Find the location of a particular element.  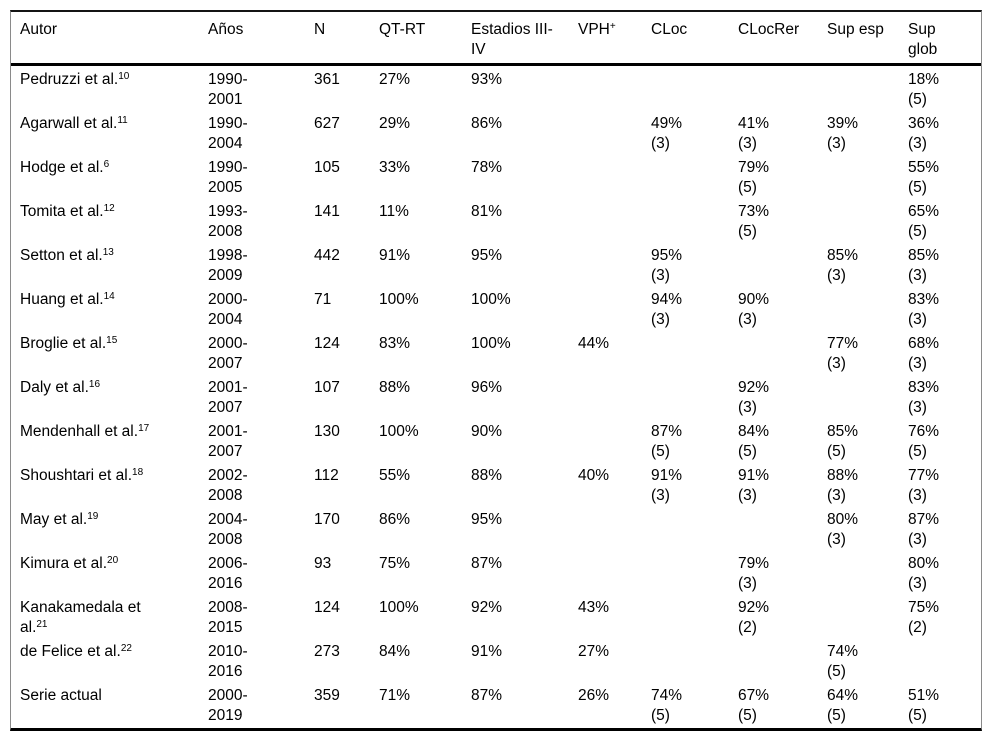

cell-supglob: 85% (3) is located at coordinates (924, 265).